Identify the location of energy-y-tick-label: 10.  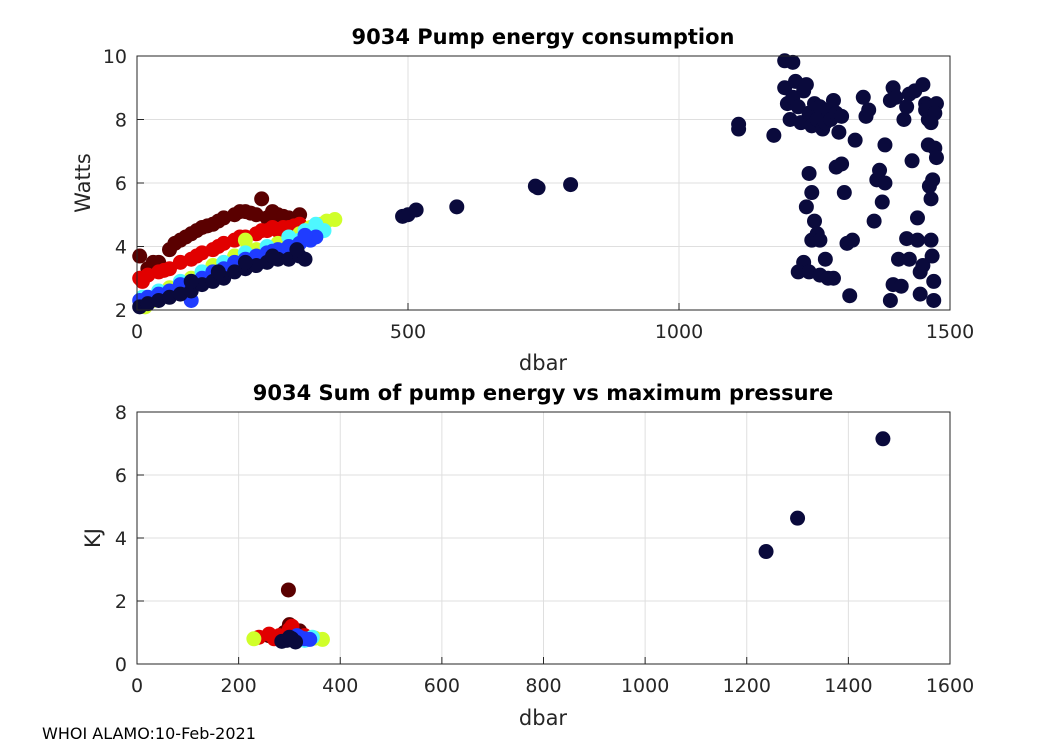
(115, 57).